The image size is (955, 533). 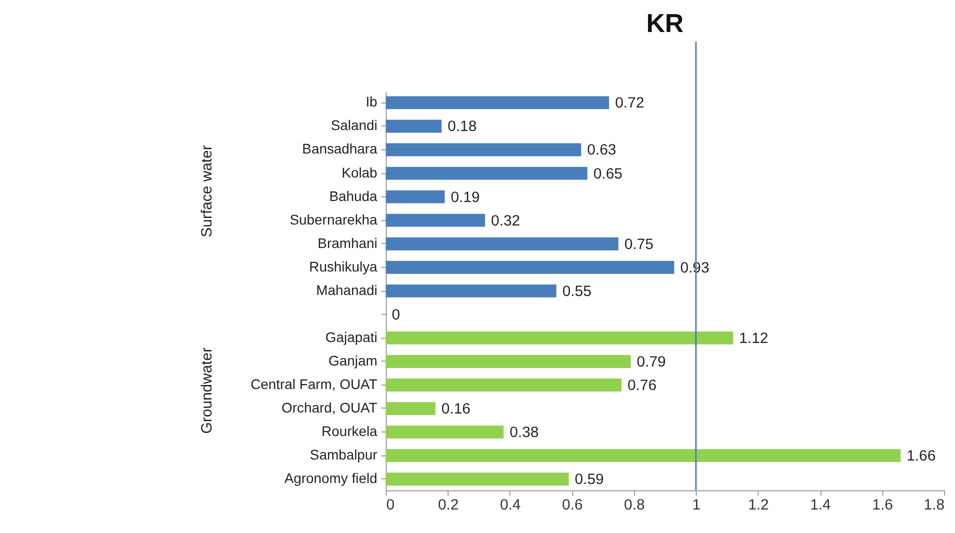 What do you see at coordinates (882, 505) in the screenshot?
I see `x-tick-label: 1.6` at bounding box center [882, 505].